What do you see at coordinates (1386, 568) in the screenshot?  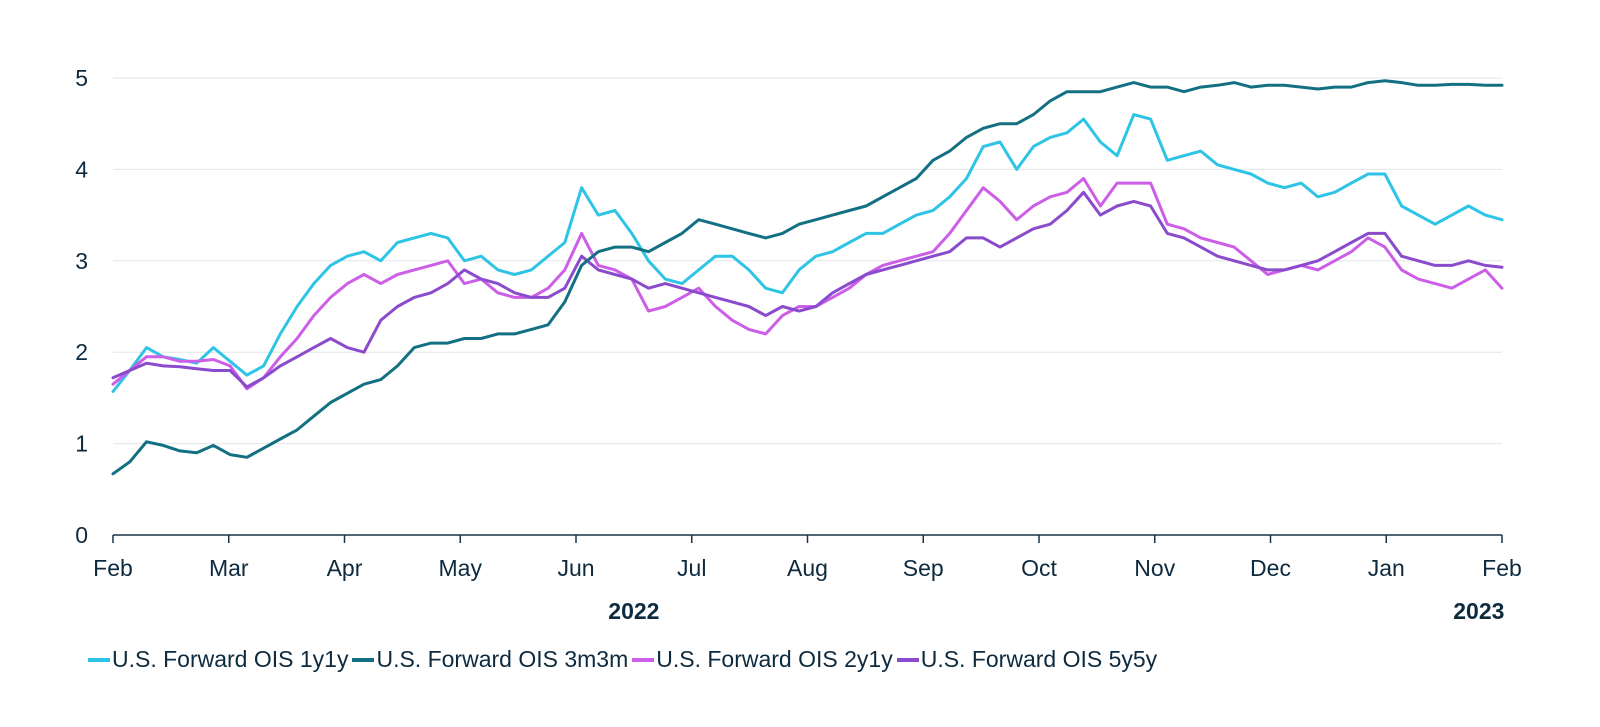 I see `x-tick-label: Jan` at bounding box center [1386, 568].